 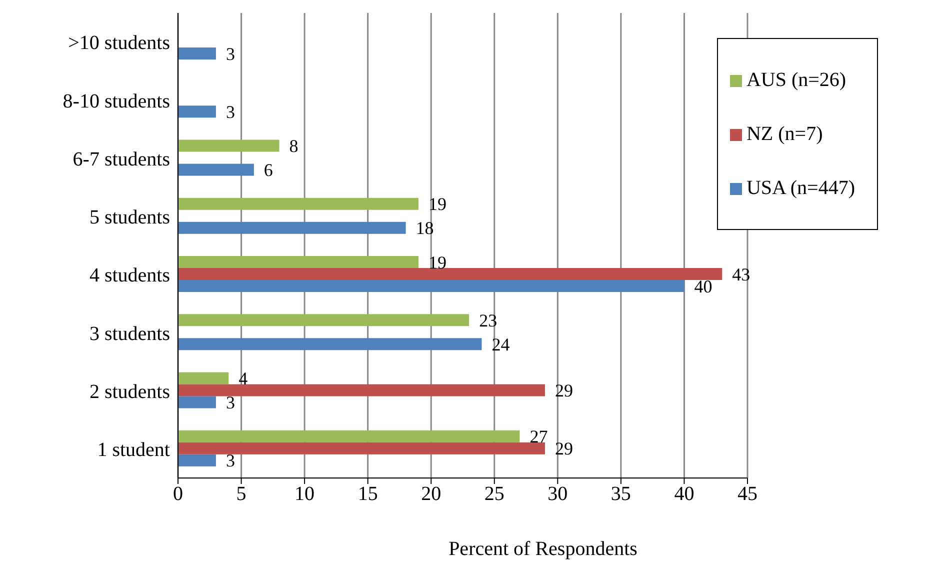 What do you see at coordinates (543, 549) in the screenshot?
I see `x-axis-title: Percent of Respondents` at bounding box center [543, 549].